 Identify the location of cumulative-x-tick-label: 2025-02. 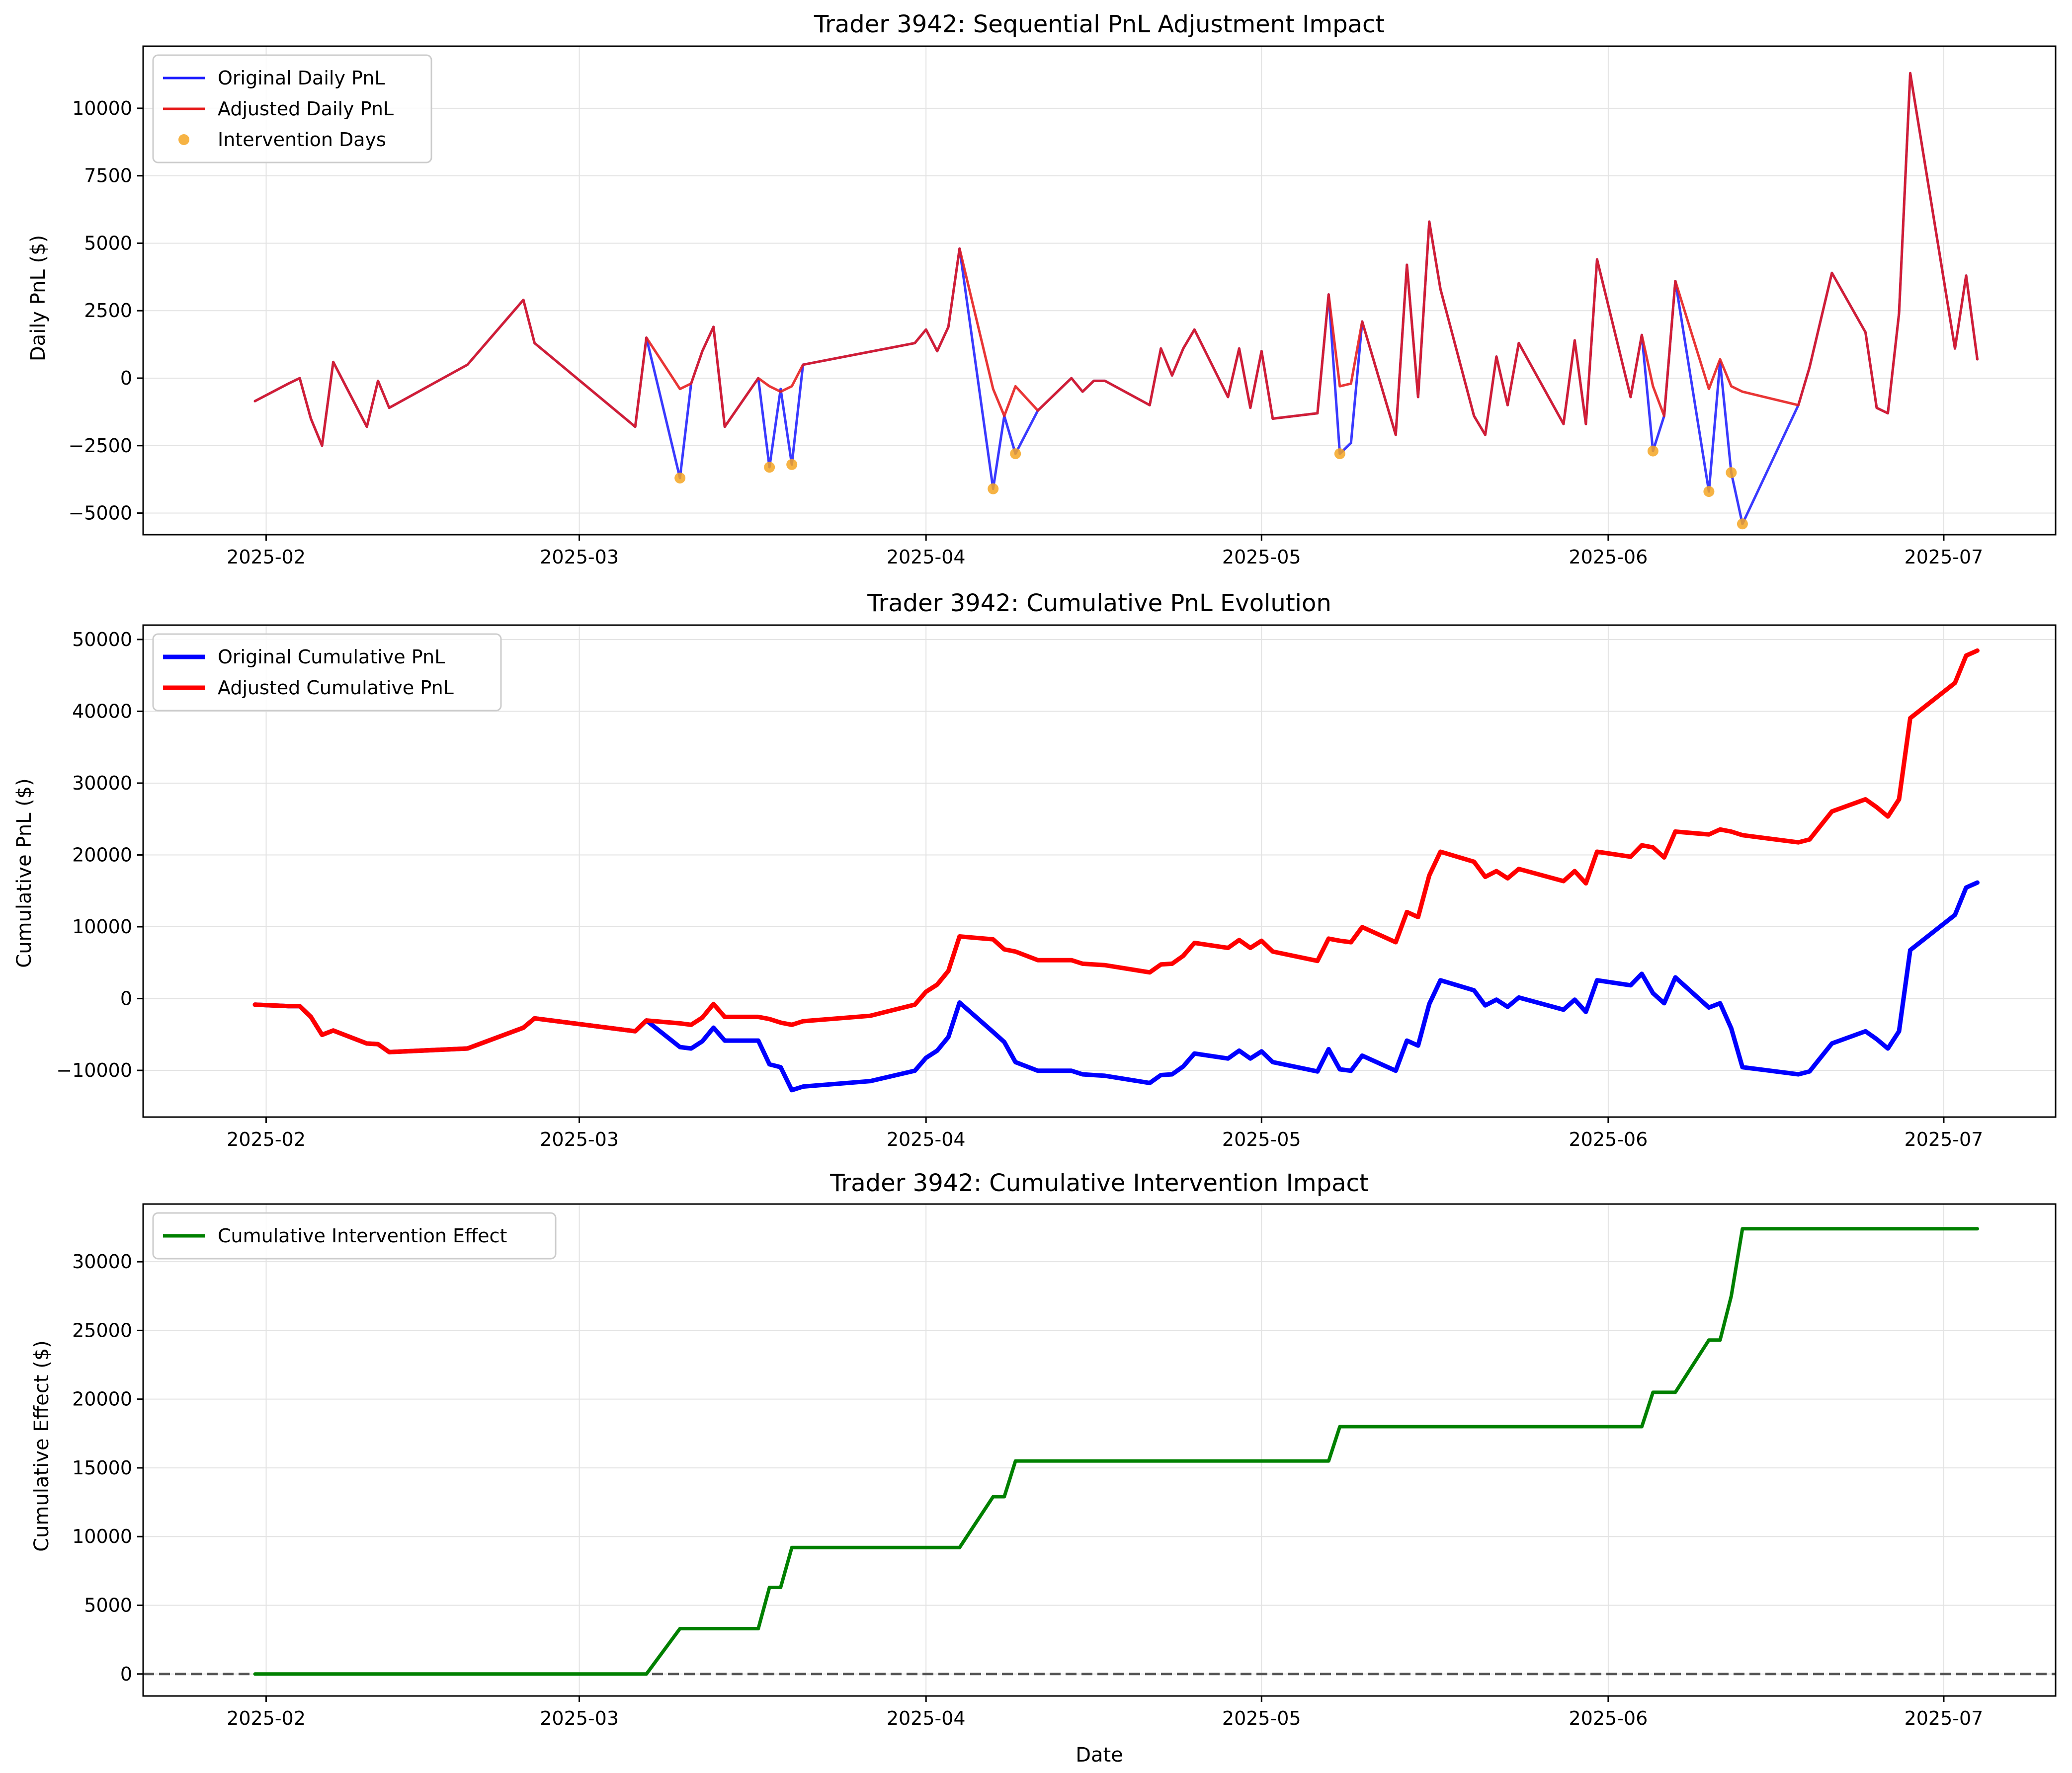
(266, 1139).